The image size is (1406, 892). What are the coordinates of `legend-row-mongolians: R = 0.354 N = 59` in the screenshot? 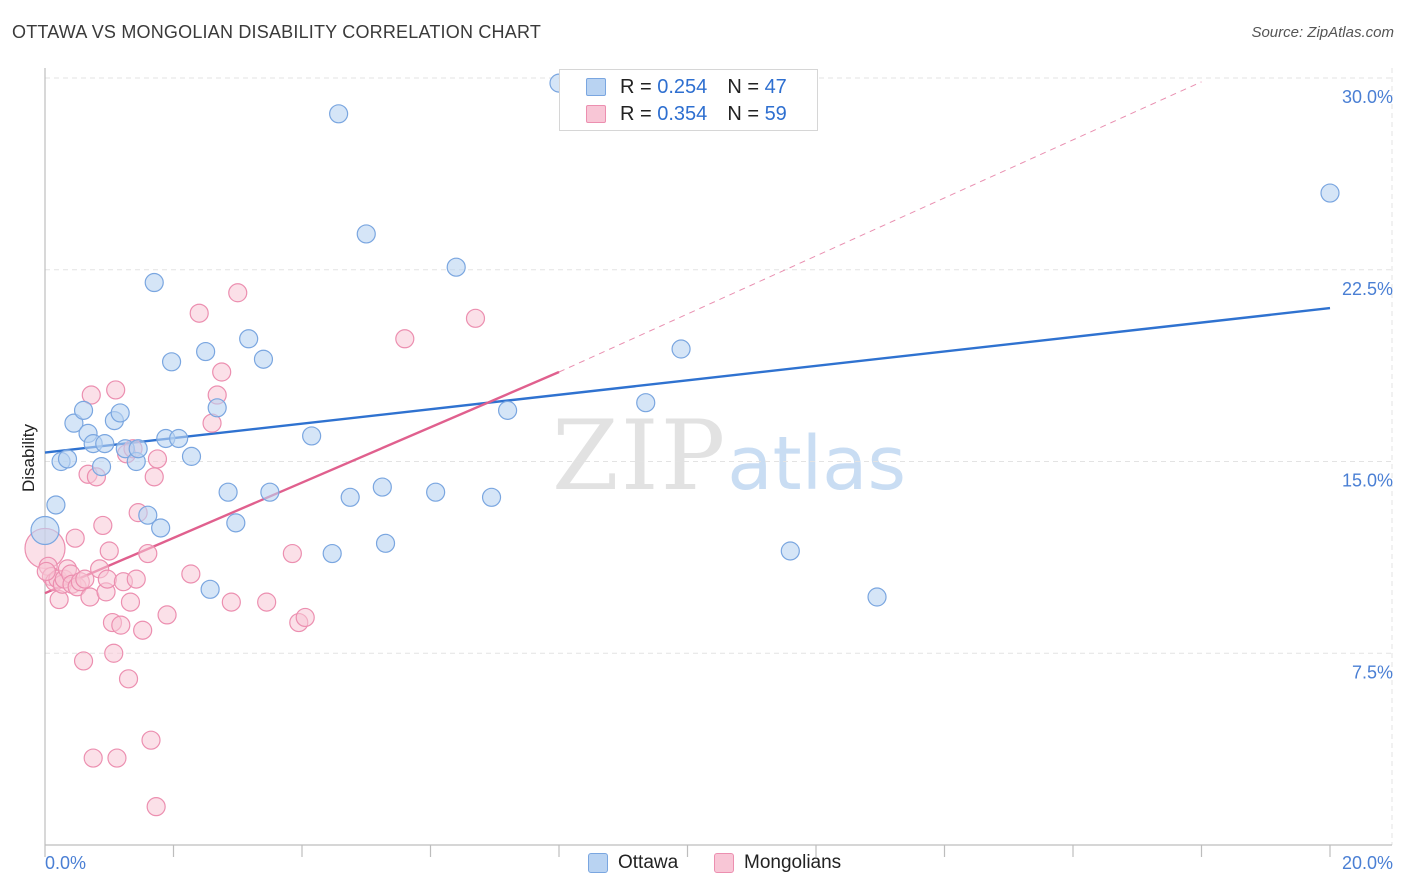 It's located at (686, 114).